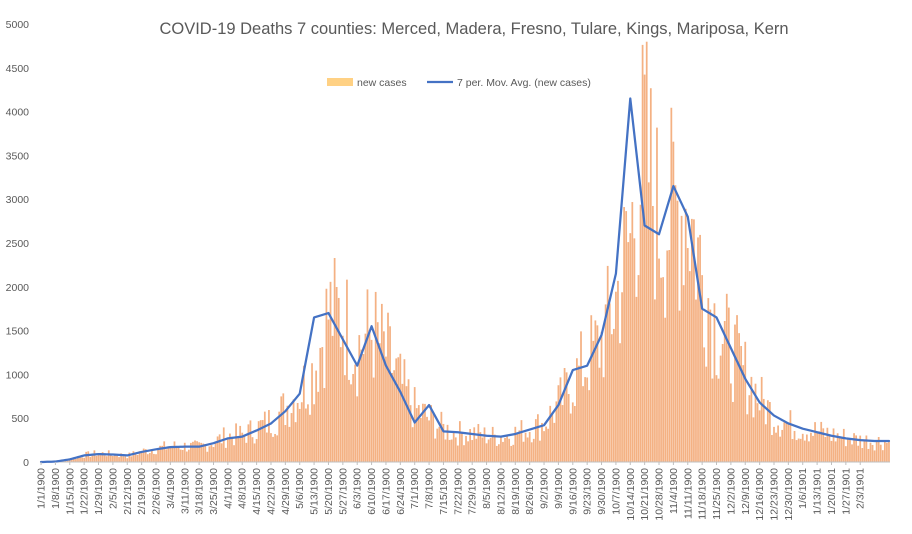 The width and height of the screenshot is (912, 534). I want to click on x-tick-label: 11/4/1900, so click(674, 491).